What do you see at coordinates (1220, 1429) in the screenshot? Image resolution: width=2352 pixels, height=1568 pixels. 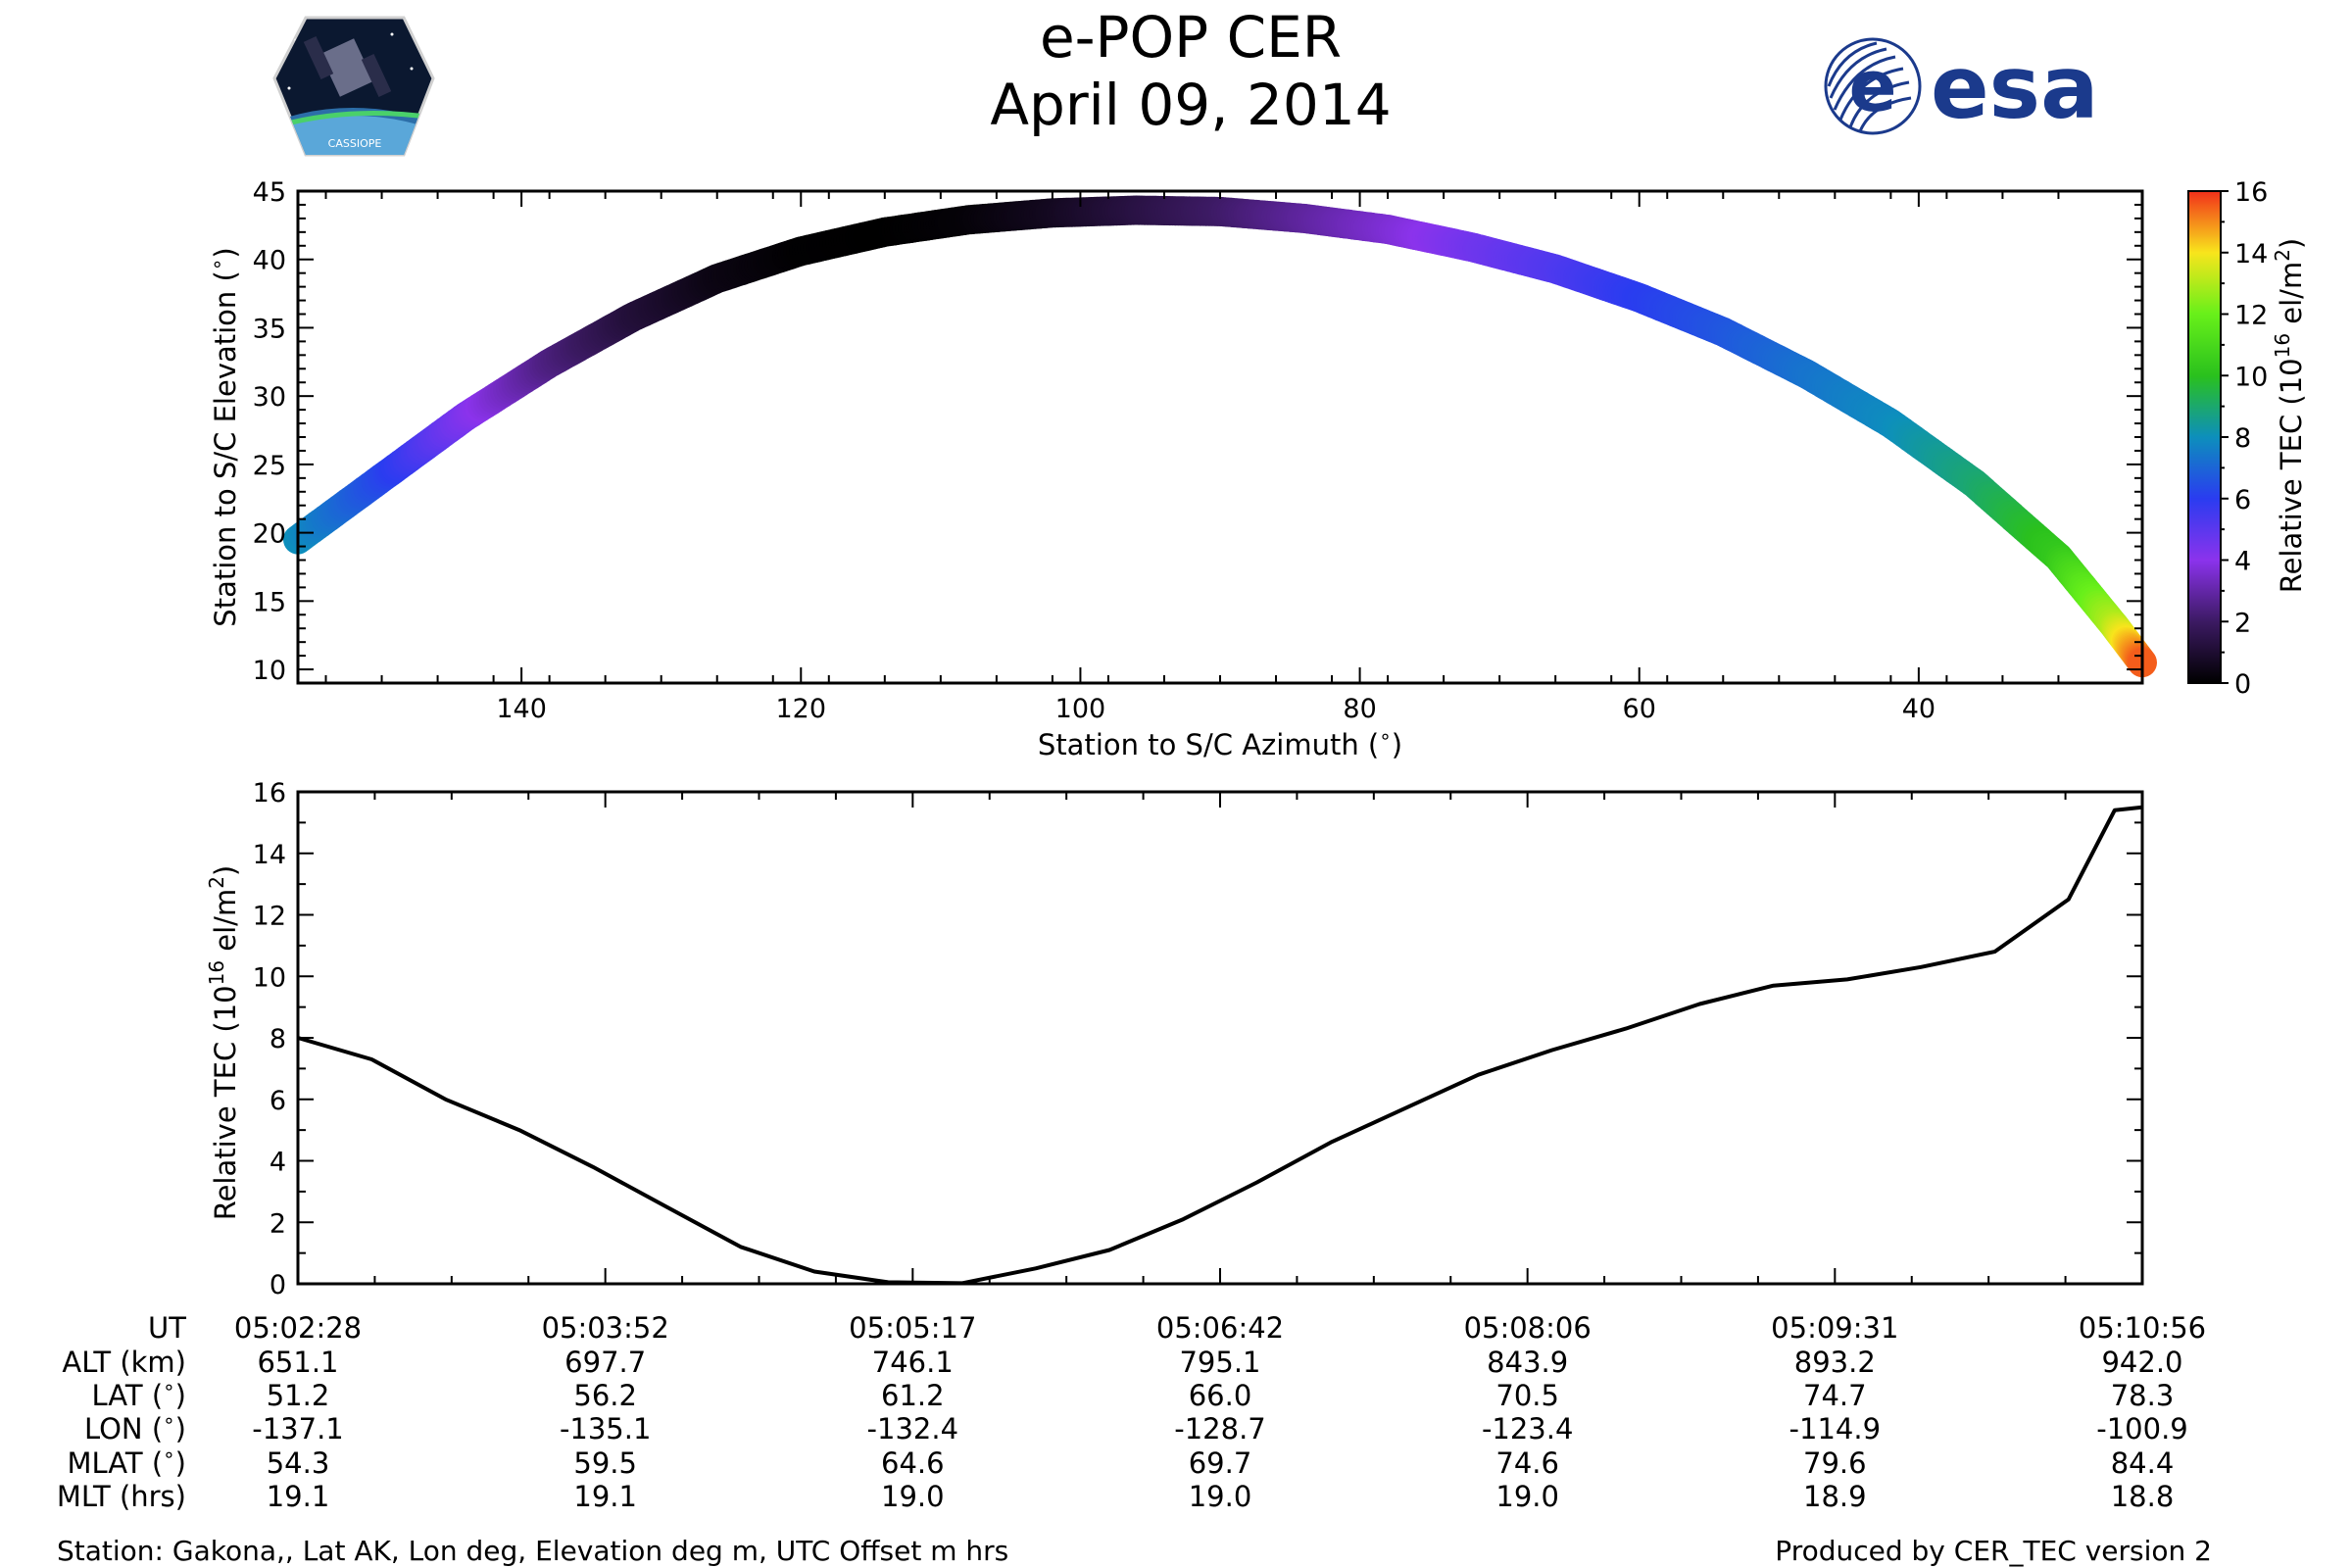 I see `table-cell: -128.7` at bounding box center [1220, 1429].